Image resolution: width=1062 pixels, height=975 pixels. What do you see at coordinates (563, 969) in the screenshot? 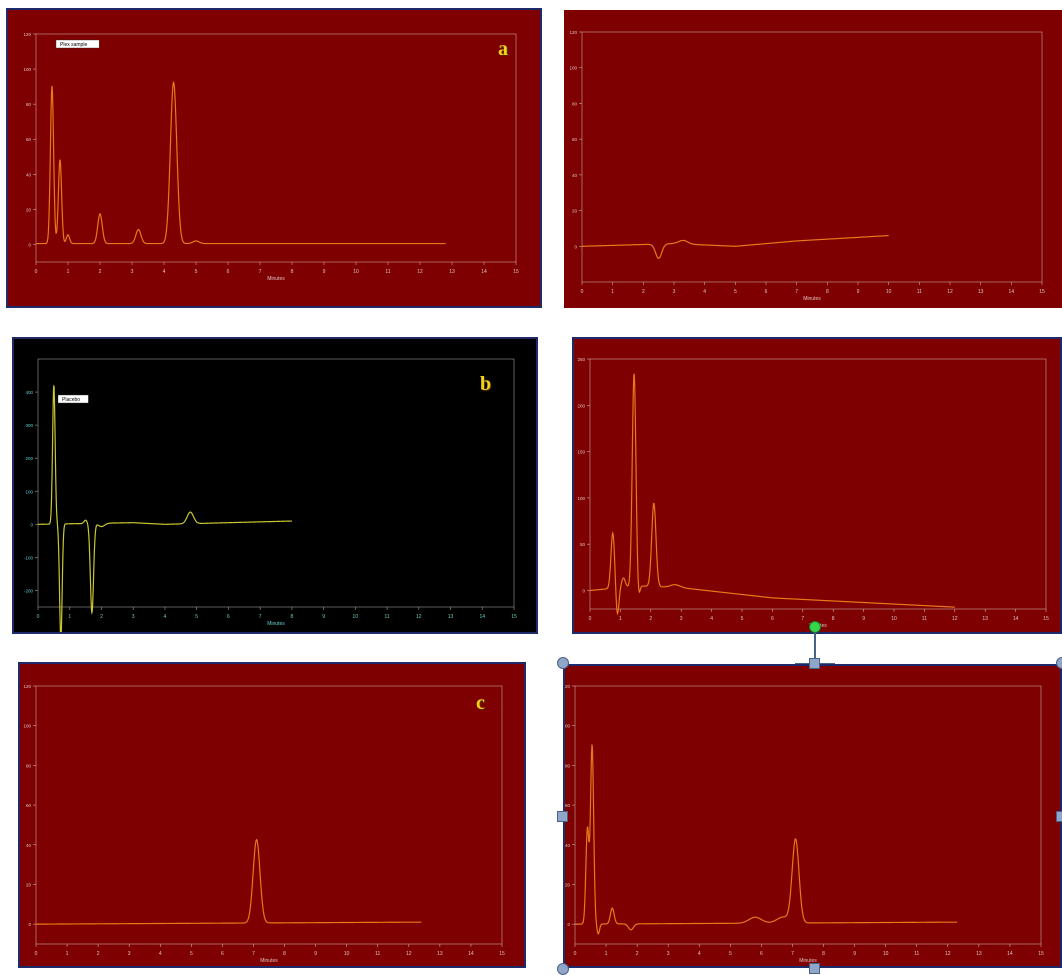
I see `resize-handle-bottom-left` at bounding box center [563, 969].